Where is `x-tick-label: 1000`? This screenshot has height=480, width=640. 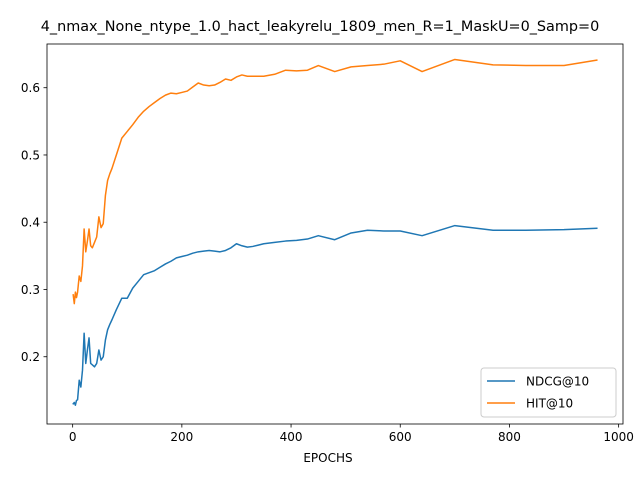 x-tick-label: 1000 is located at coordinates (618, 437).